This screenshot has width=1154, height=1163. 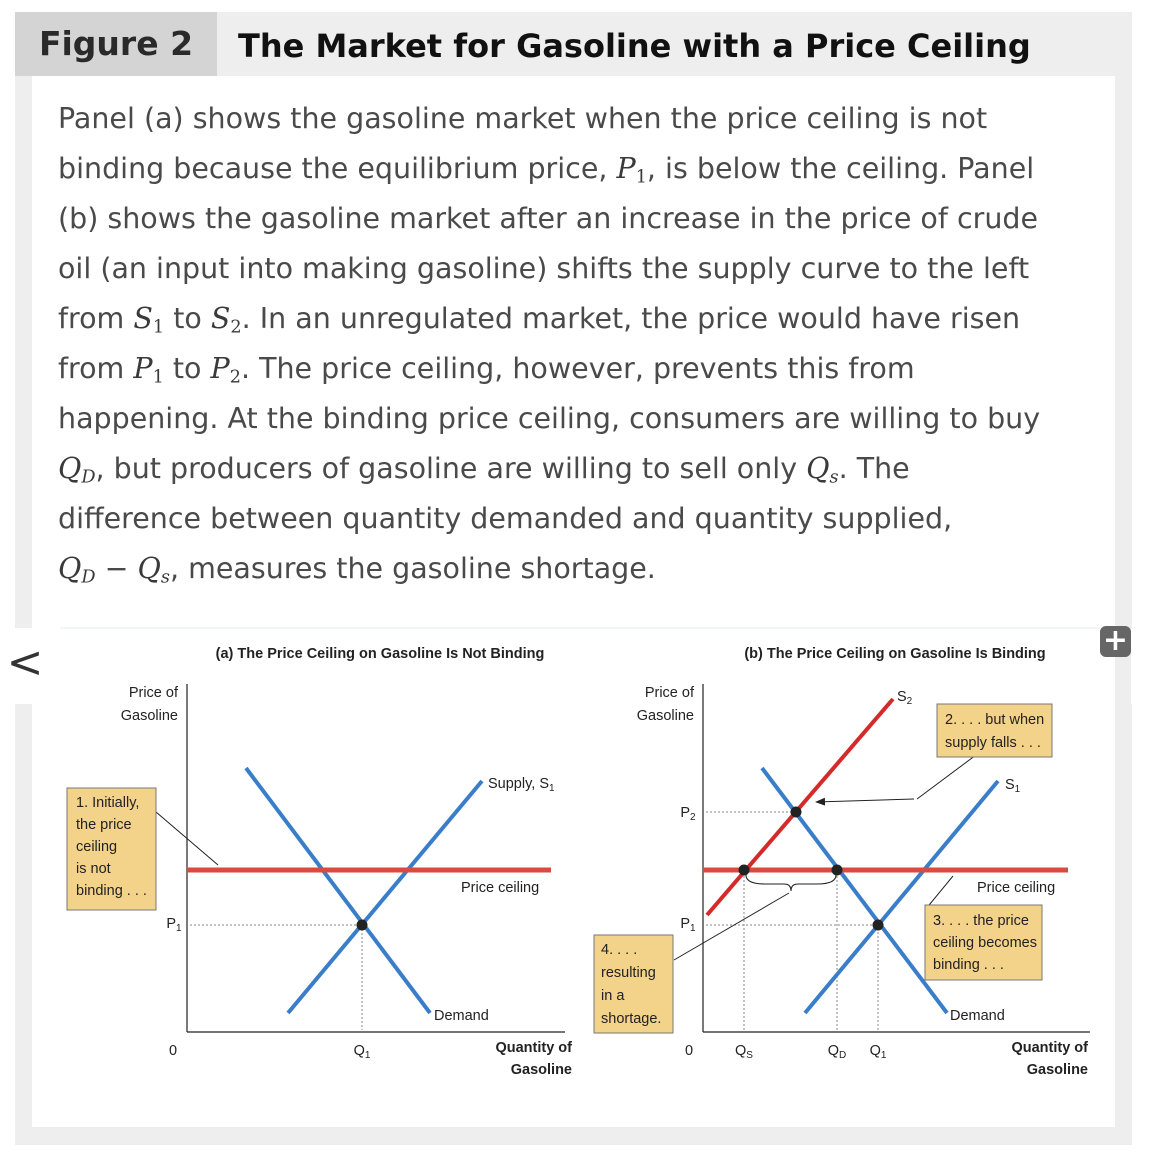 I want to click on callout-text: 2. . . . but when, so click(x=994, y=720).